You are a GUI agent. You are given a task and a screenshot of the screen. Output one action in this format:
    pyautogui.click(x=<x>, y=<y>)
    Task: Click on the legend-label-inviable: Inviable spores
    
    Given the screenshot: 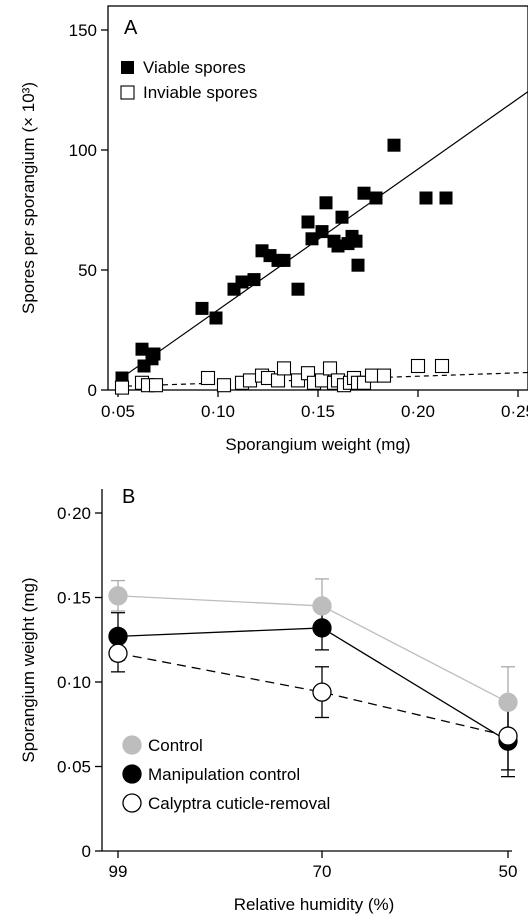 What is the action you would take?
    pyautogui.click(x=200, y=92)
    